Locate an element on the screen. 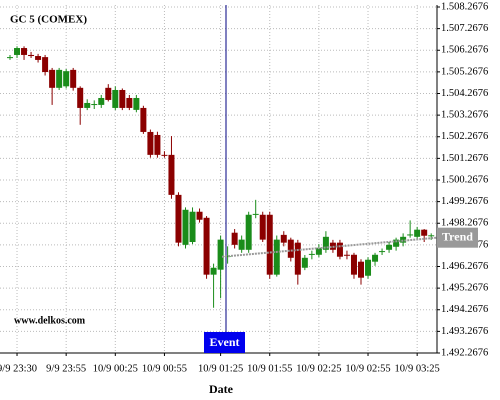  y-tick-label: 1.505.2676 is located at coordinates (464, 71).